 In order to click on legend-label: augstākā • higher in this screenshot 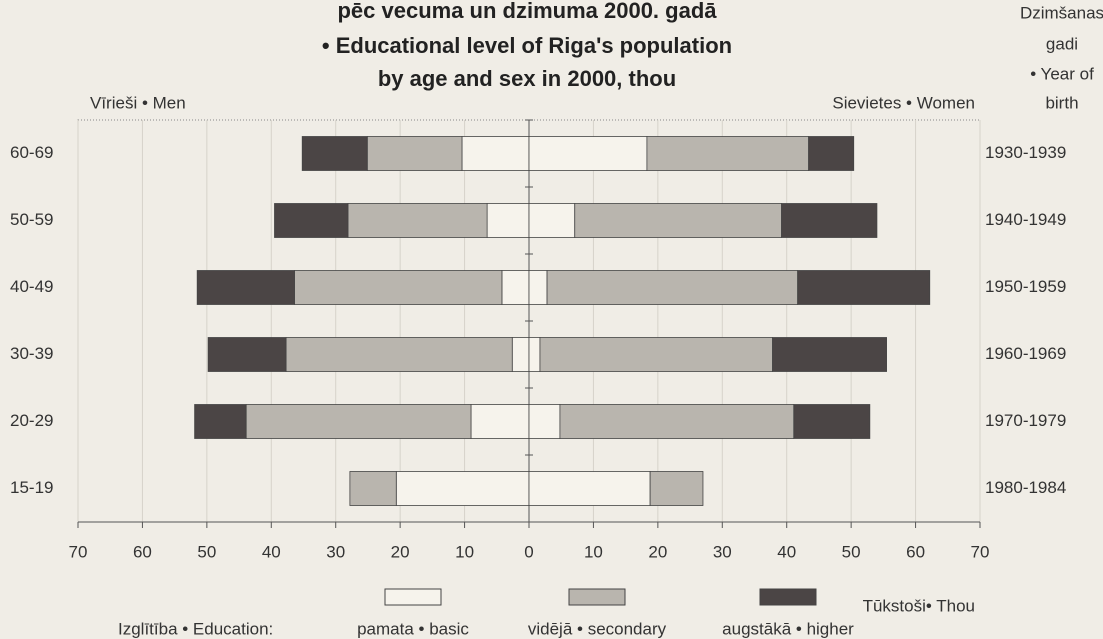, I will do `click(788, 628)`.